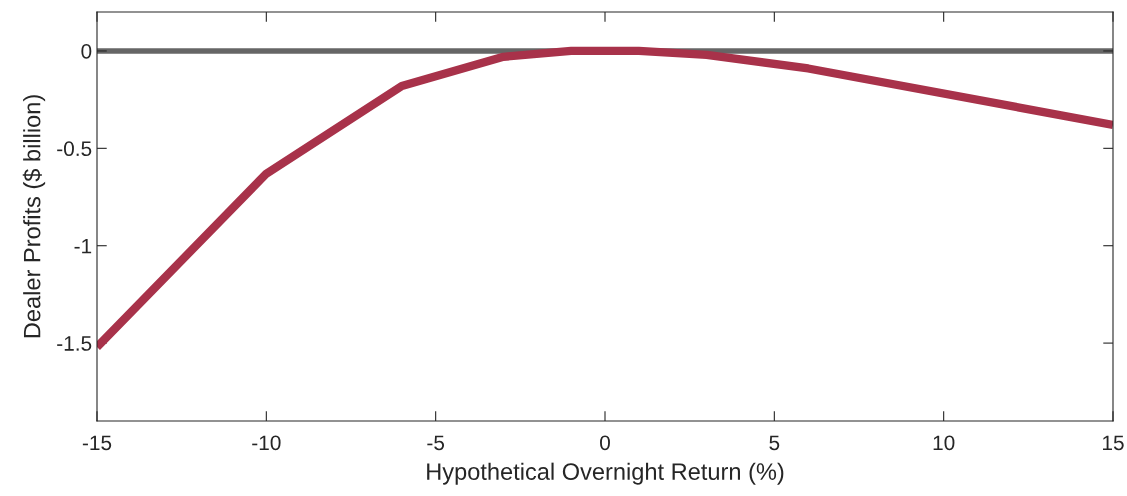  What do you see at coordinates (605, 443) in the screenshot?
I see `x-tick-label: 0` at bounding box center [605, 443].